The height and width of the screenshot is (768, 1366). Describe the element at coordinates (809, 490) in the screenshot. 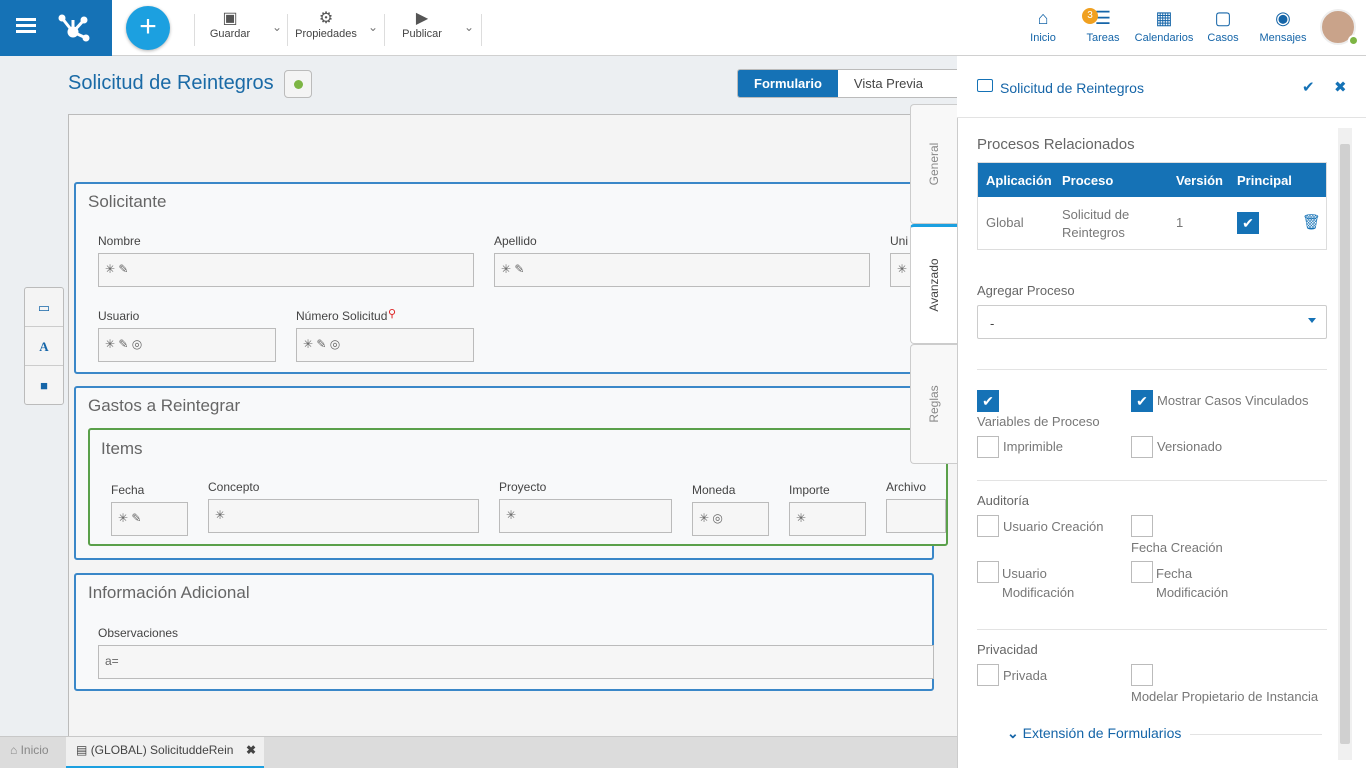

I see `column-label: Importe` at that location.